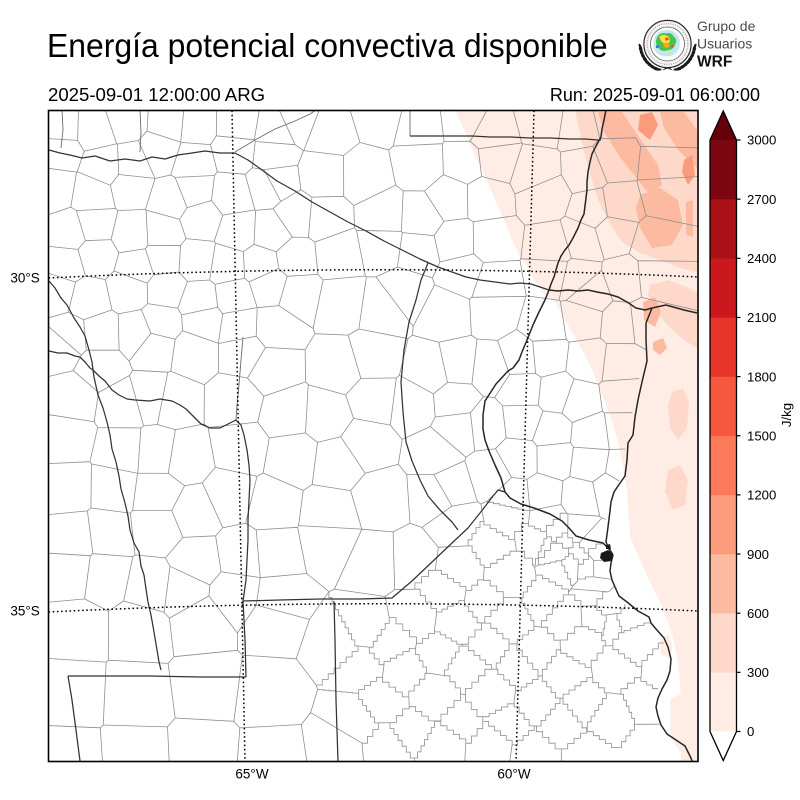 The width and height of the screenshot is (800, 800). I want to click on svg-text: 300, so click(758, 672).